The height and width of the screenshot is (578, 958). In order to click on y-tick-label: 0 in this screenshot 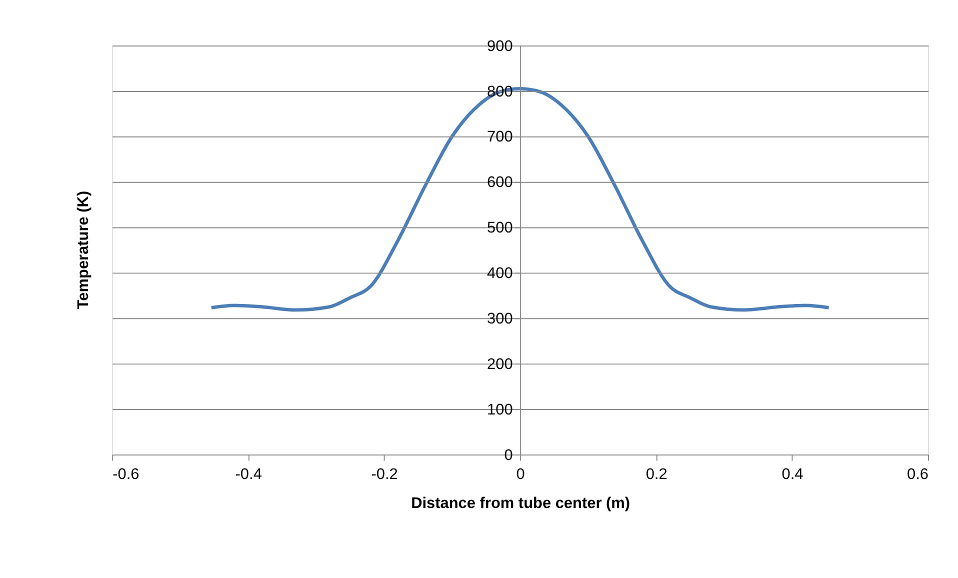, I will do `click(508, 455)`.